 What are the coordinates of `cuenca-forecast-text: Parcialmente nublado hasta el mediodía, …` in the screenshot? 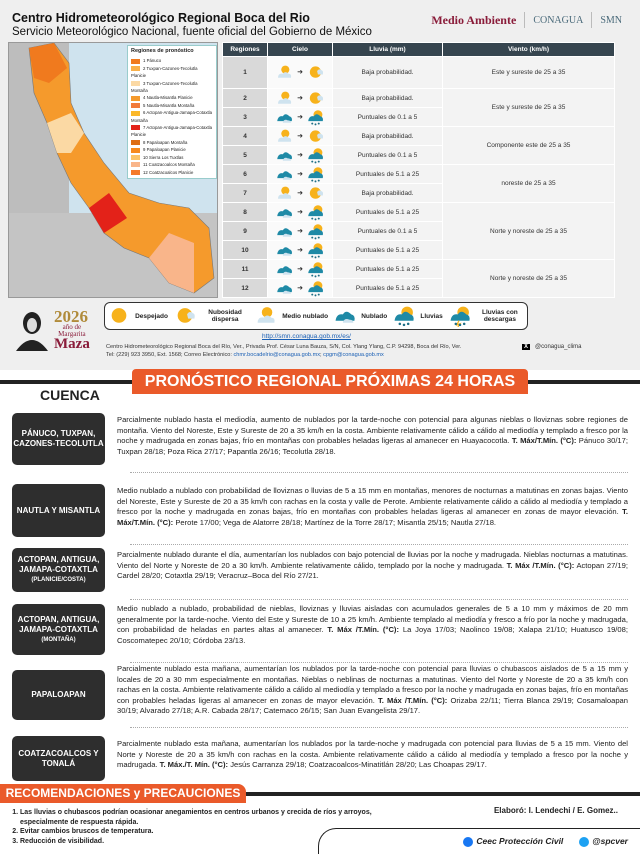 It's located at (372, 435).